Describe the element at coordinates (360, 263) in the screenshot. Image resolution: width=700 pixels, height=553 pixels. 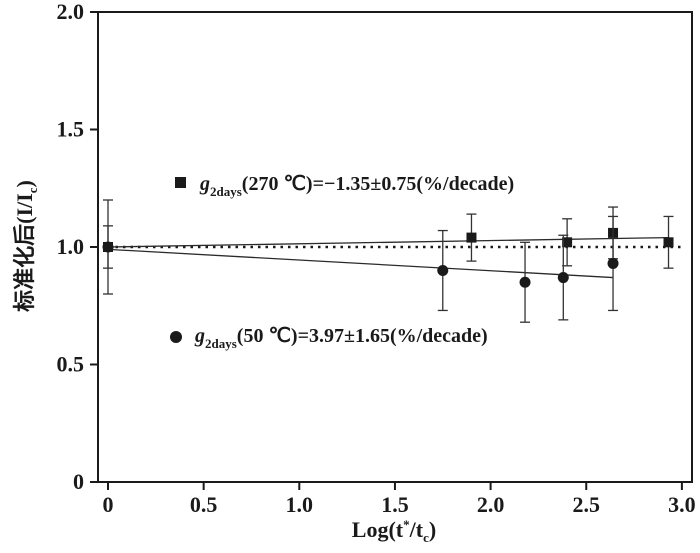
I see `fit-line-circle` at that location.